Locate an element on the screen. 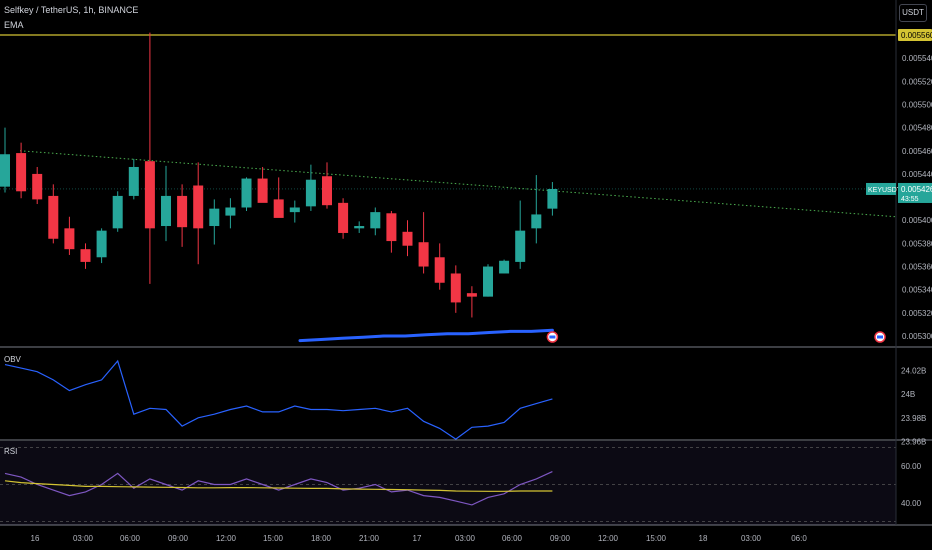 The image size is (932, 550). obv-tick-label: 23.96B is located at coordinates (913, 441).